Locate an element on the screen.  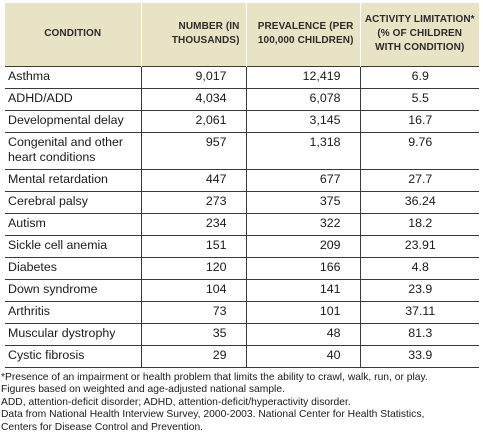
table-row: ADHD/ADD 4,034 6,078 5.5 is located at coordinates (242, 98).